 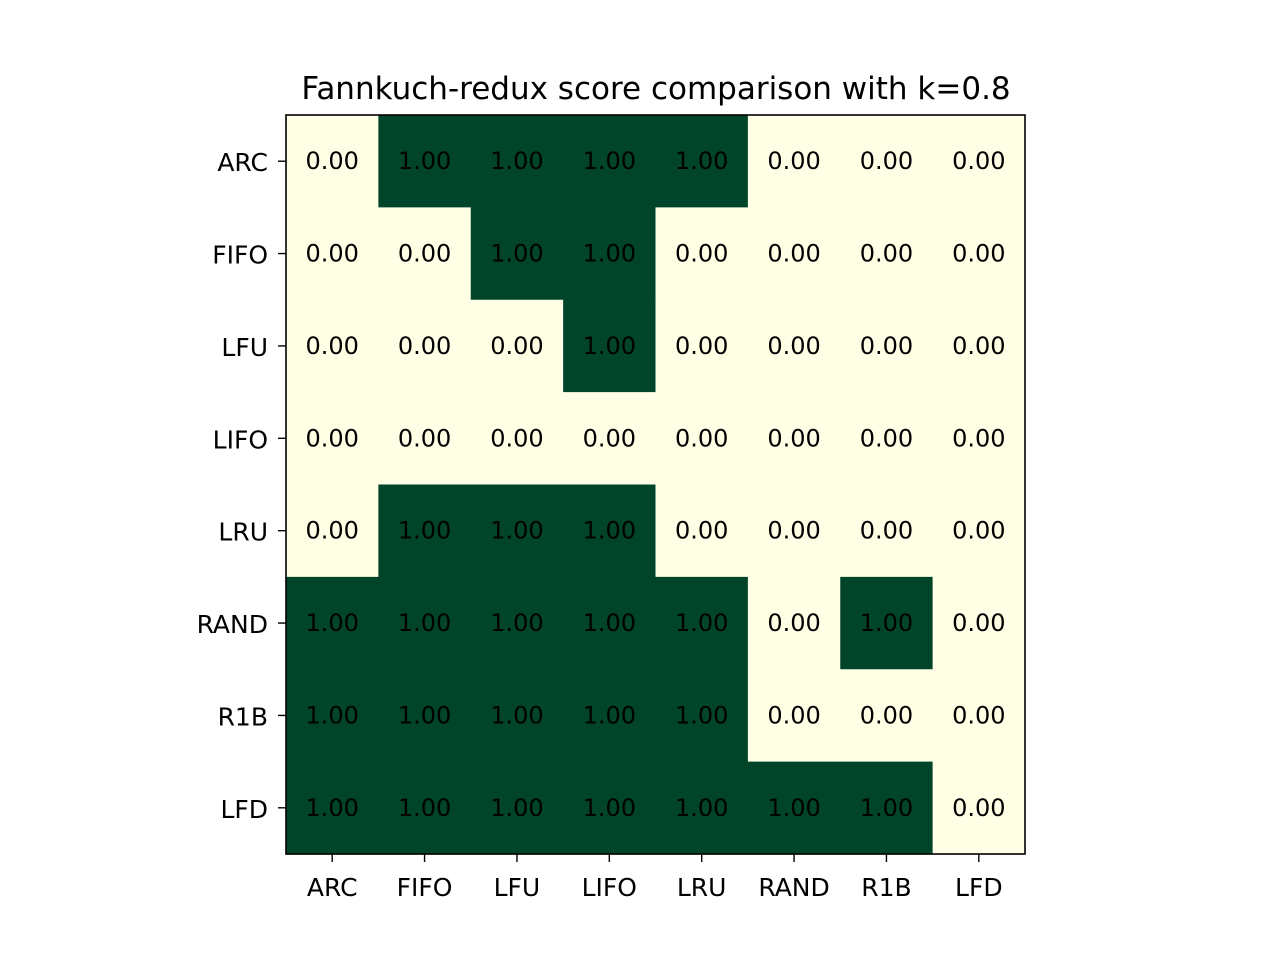 I want to click on heatmap-cell-LIFO-RAND, so click(x=794, y=439).